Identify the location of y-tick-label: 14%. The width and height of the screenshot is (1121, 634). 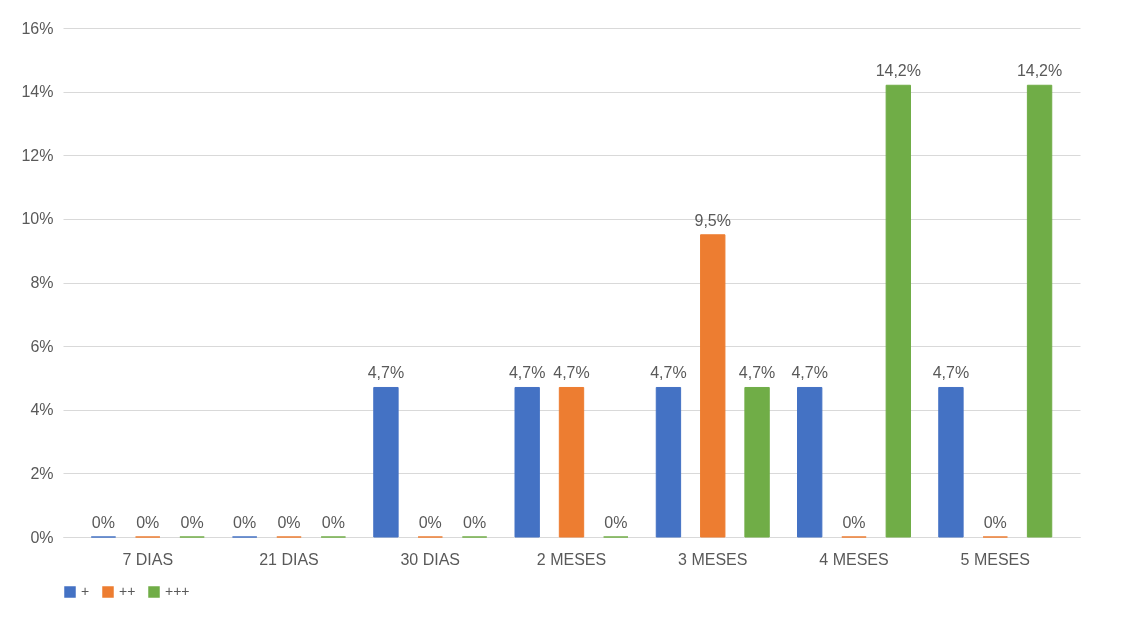
(37, 92).